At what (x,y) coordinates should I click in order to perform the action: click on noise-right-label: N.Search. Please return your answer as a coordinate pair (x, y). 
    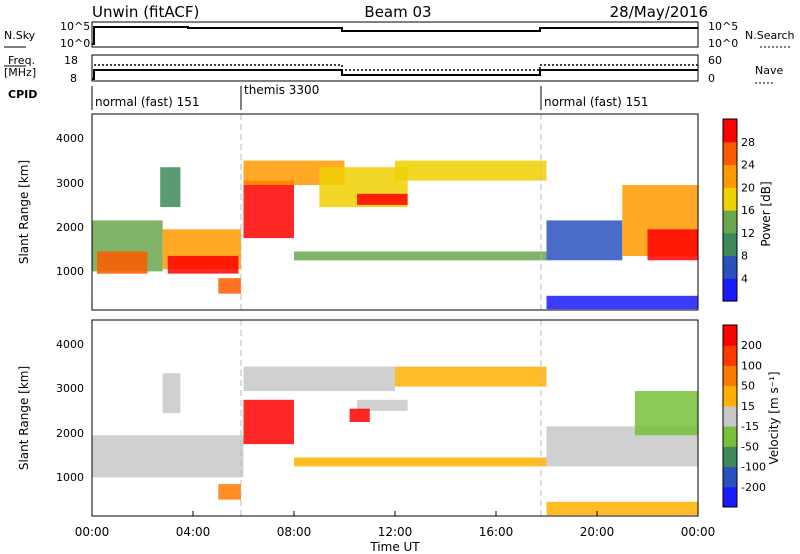
    Looking at the image, I should click on (770, 35).